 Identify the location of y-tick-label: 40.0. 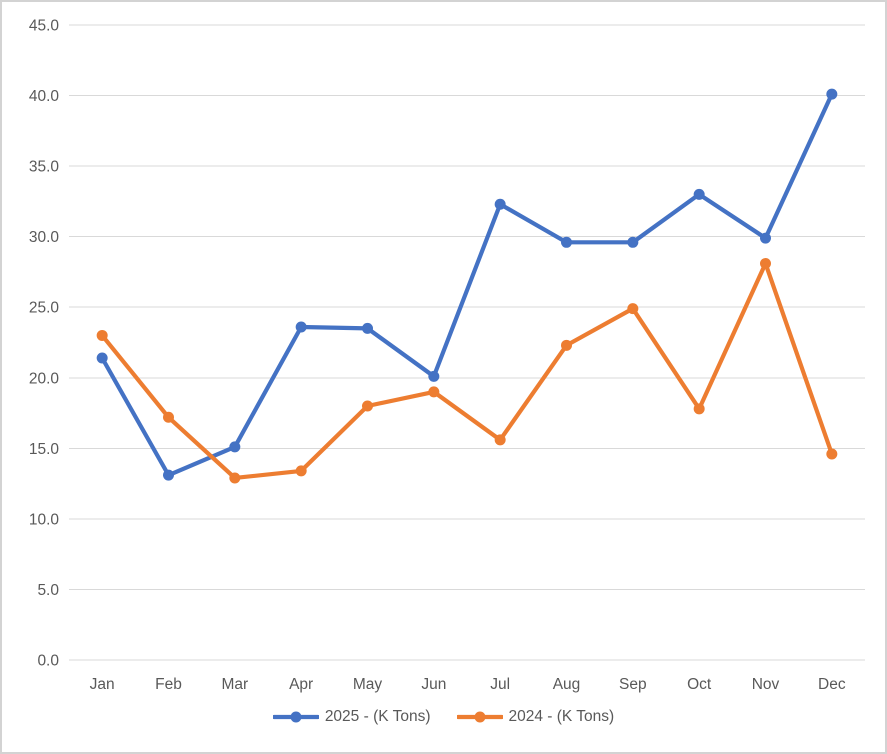
(44, 96).